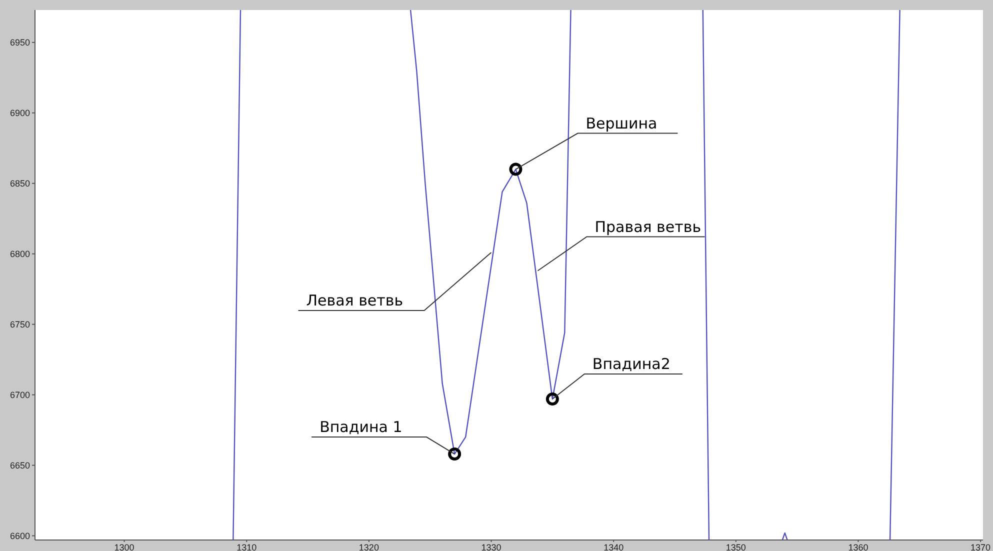  What do you see at coordinates (491, 546) in the screenshot?
I see `x-tick-label: 1330` at bounding box center [491, 546].